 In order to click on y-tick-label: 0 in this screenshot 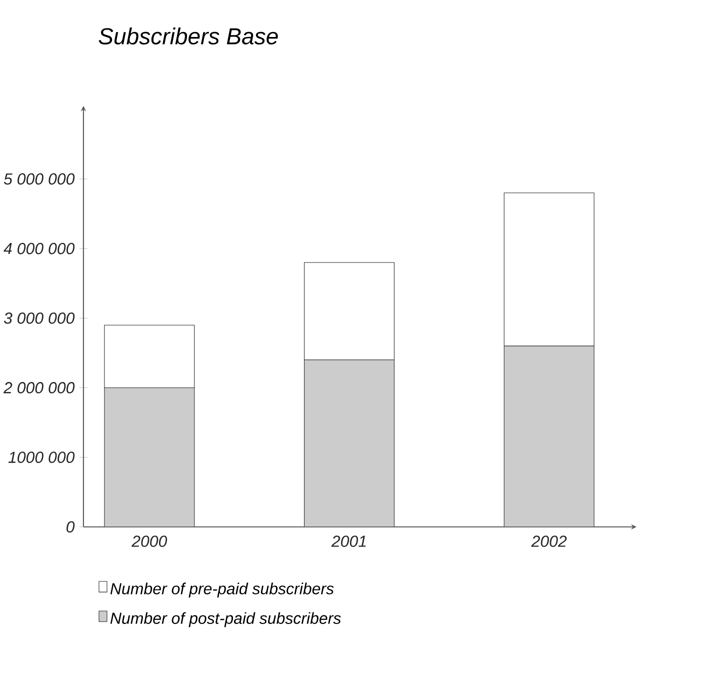, I will do `click(70, 526)`.